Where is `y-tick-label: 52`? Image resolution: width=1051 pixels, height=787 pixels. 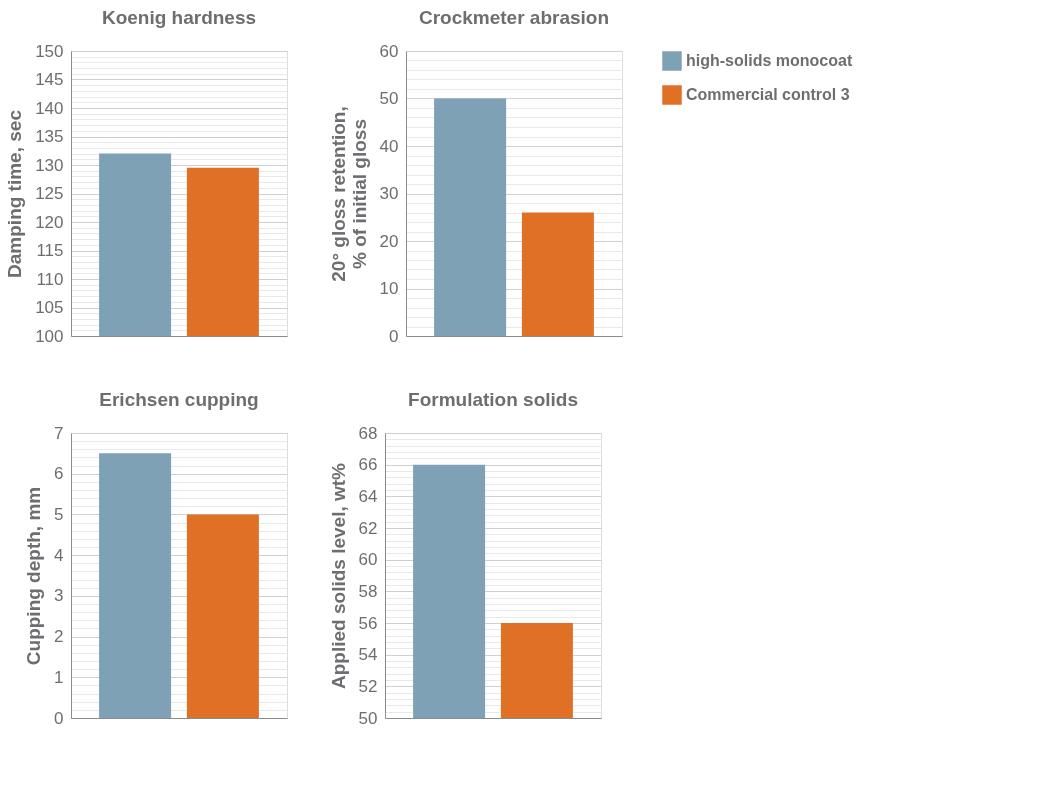 y-tick-label: 52 is located at coordinates (368, 686).